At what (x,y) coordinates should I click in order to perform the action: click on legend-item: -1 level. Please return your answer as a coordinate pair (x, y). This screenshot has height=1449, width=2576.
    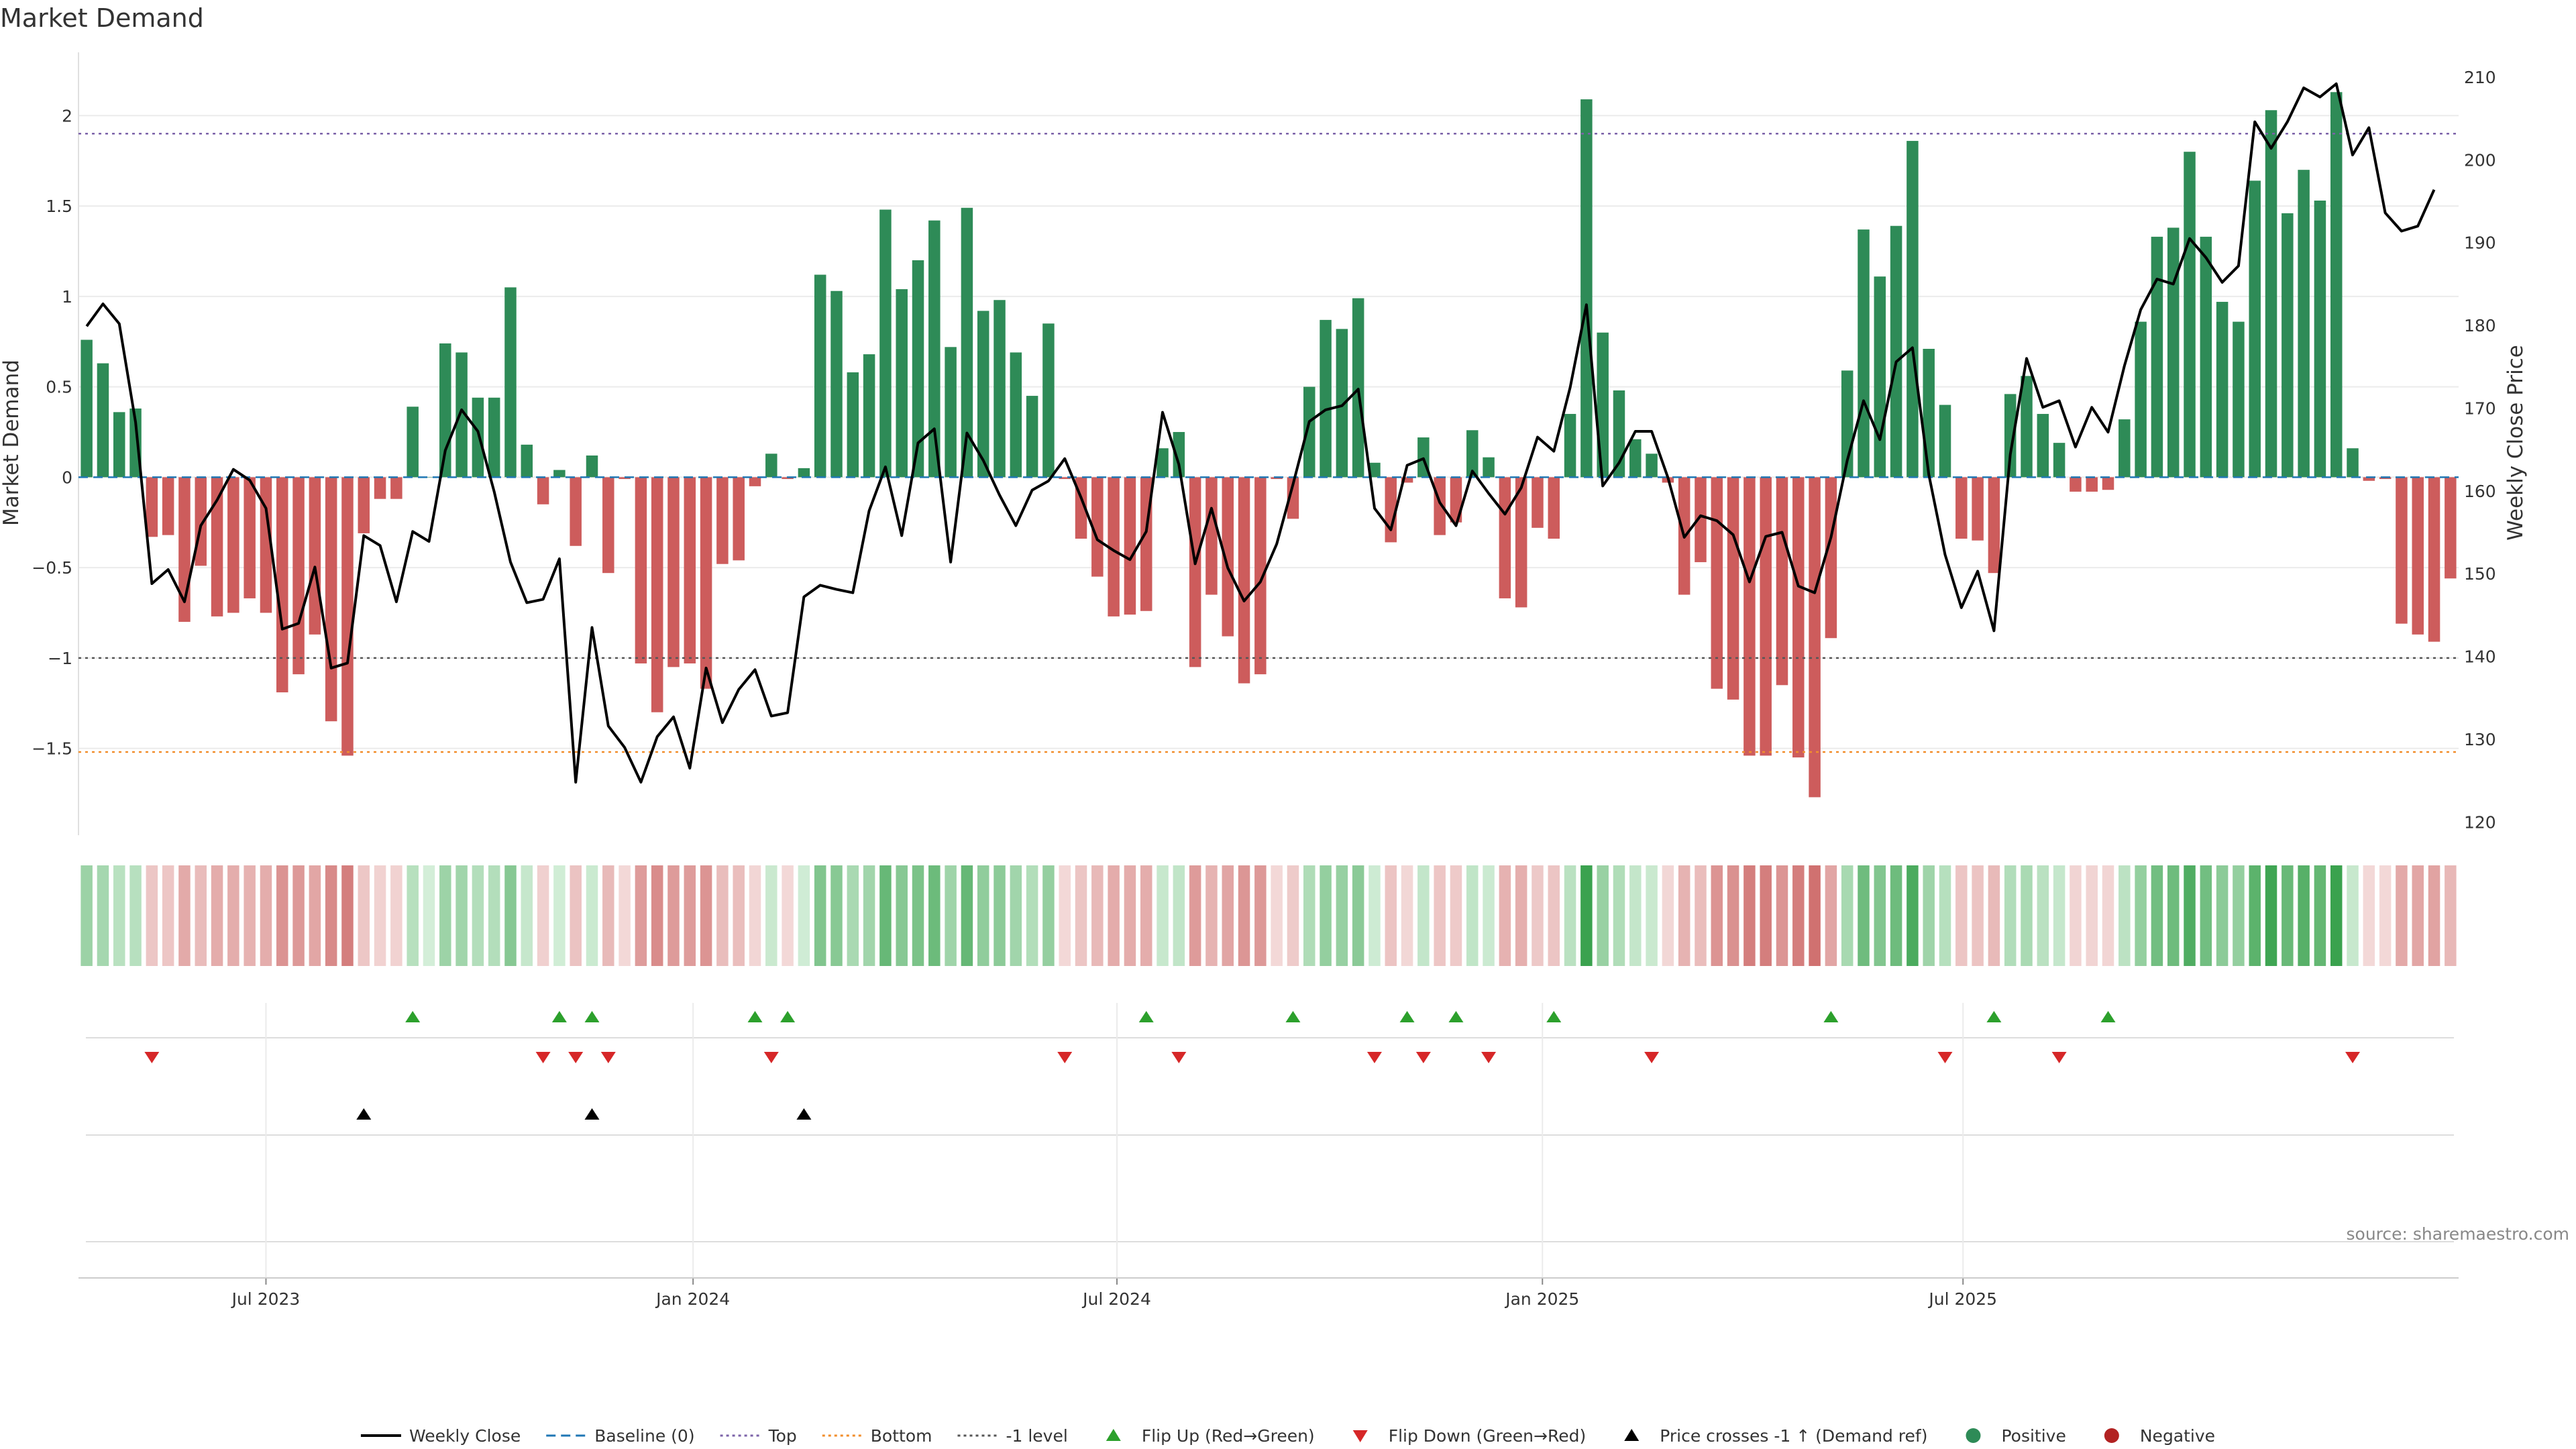
    Looking at the image, I should click on (1012, 1436).